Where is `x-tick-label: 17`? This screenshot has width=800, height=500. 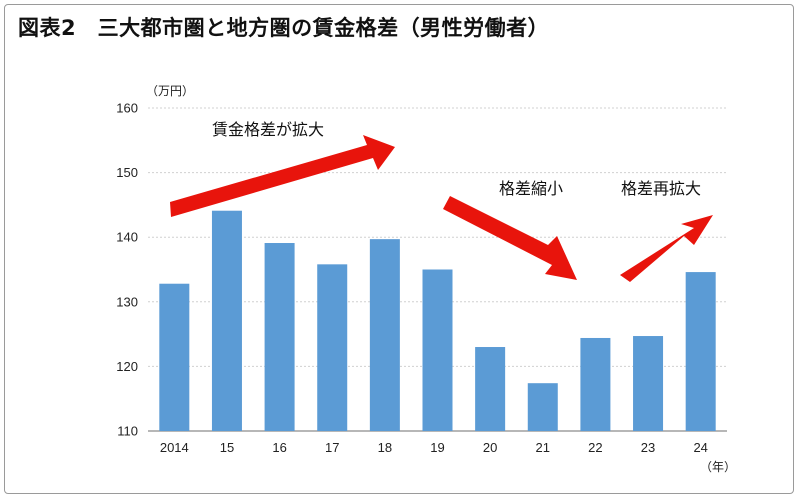
x-tick-label: 17 is located at coordinates (332, 447).